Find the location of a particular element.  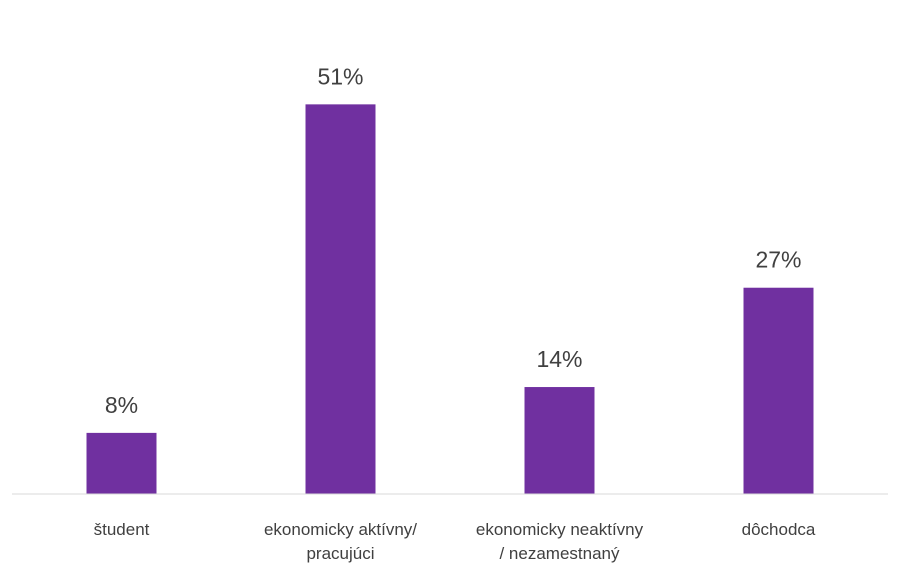

bar-ekonomicky-aktivny-pracujuci is located at coordinates (340, 299).